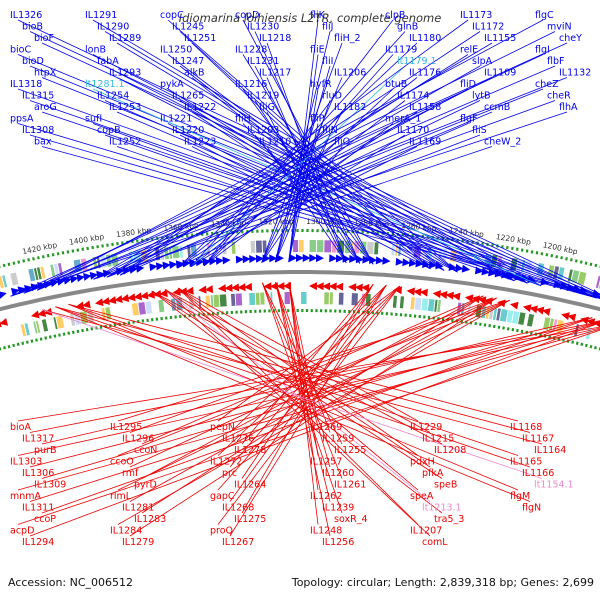  What do you see at coordinates (125, 142) in the screenshot?
I see `gene-label: IL1252` at bounding box center [125, 142].